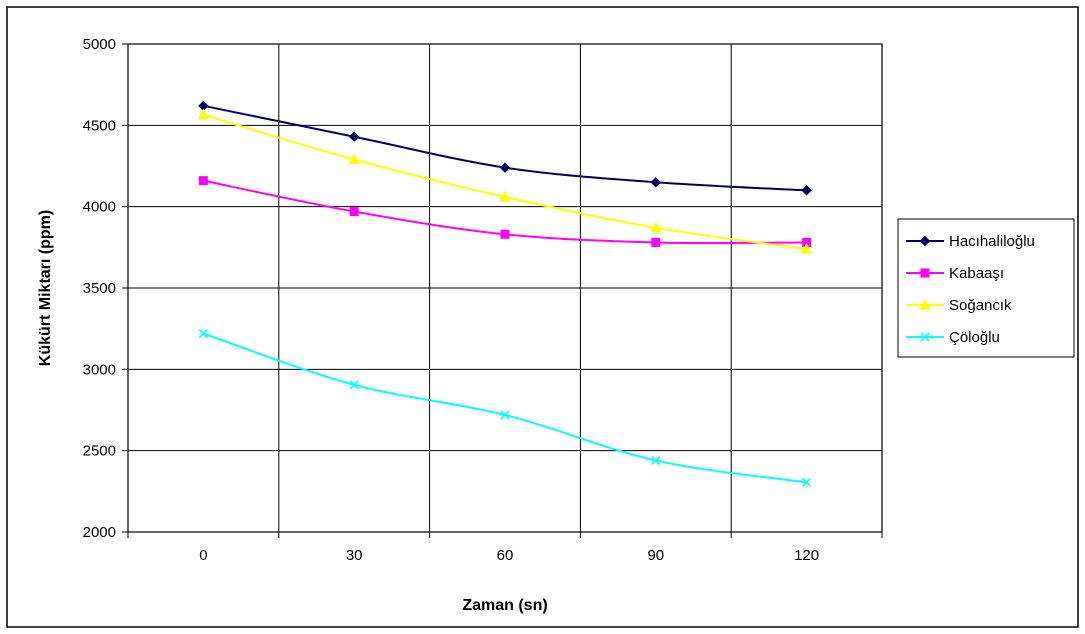  What do you see at coordinates (976, 273) in the screenshot?
I see `legend-label: Kabaaşı` at bounding box center [976, 273].